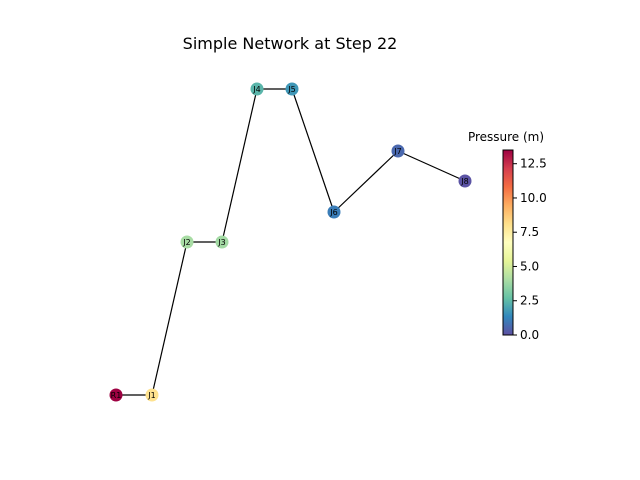 This screenshot has width=640, height=480. I want to click on link-j7-j8, so click(431, 166).